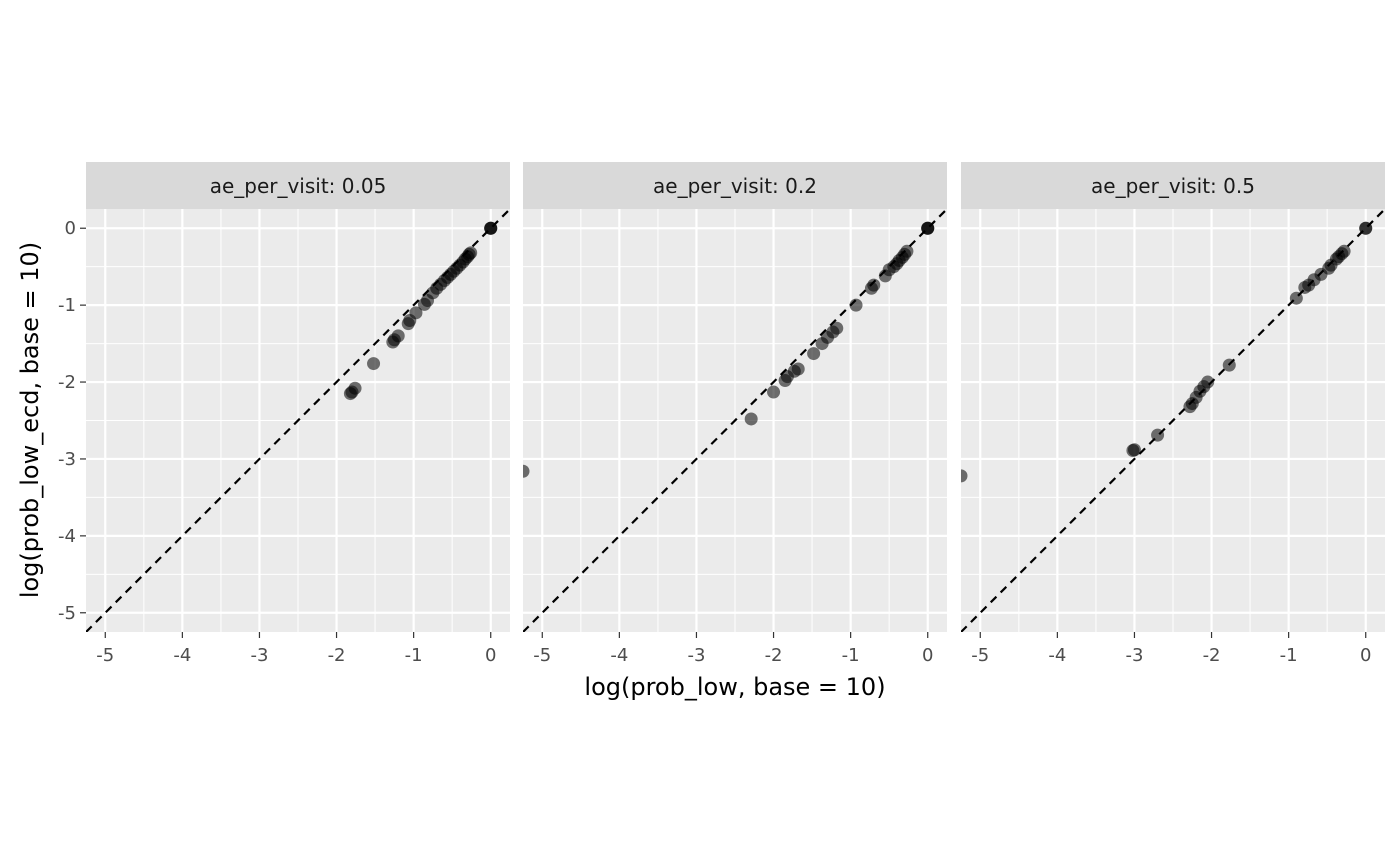 The image size is (1400, 865). What do you see at coordinates (67, 459) in the screenshot?
I see `y-tick-label: -3` at bounding box center [67, 459].